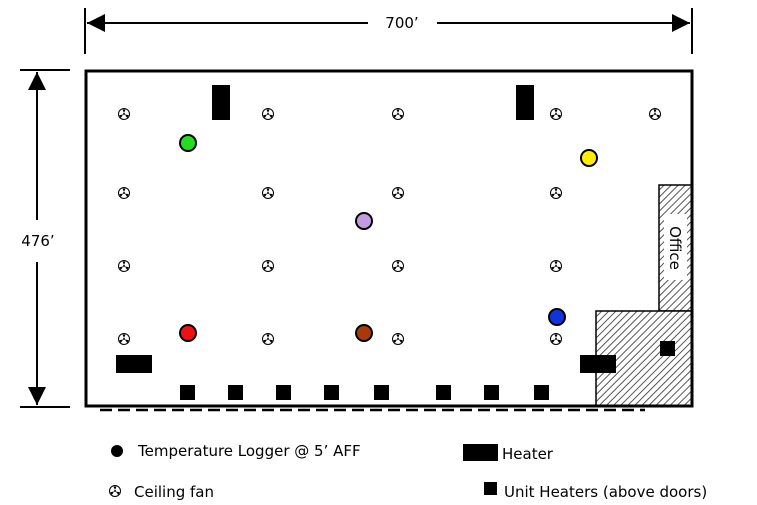 The image size is (757, 505). I want to click on office-label-bg, so click(675, 247).